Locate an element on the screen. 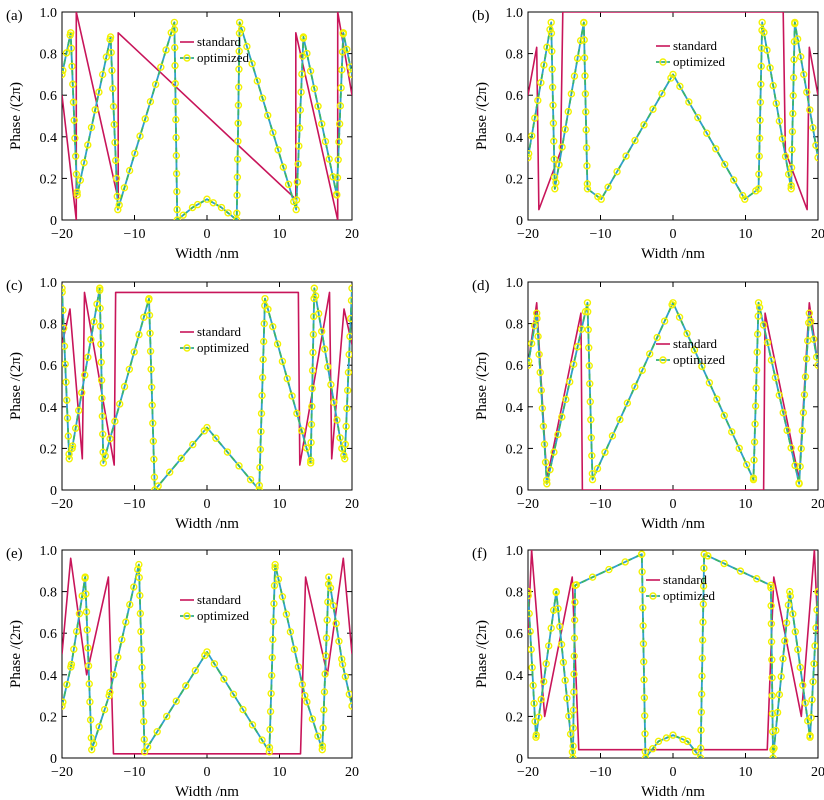 The image size is (824, 800). x-tick-label: −20 is located at coordinates (62, 234).